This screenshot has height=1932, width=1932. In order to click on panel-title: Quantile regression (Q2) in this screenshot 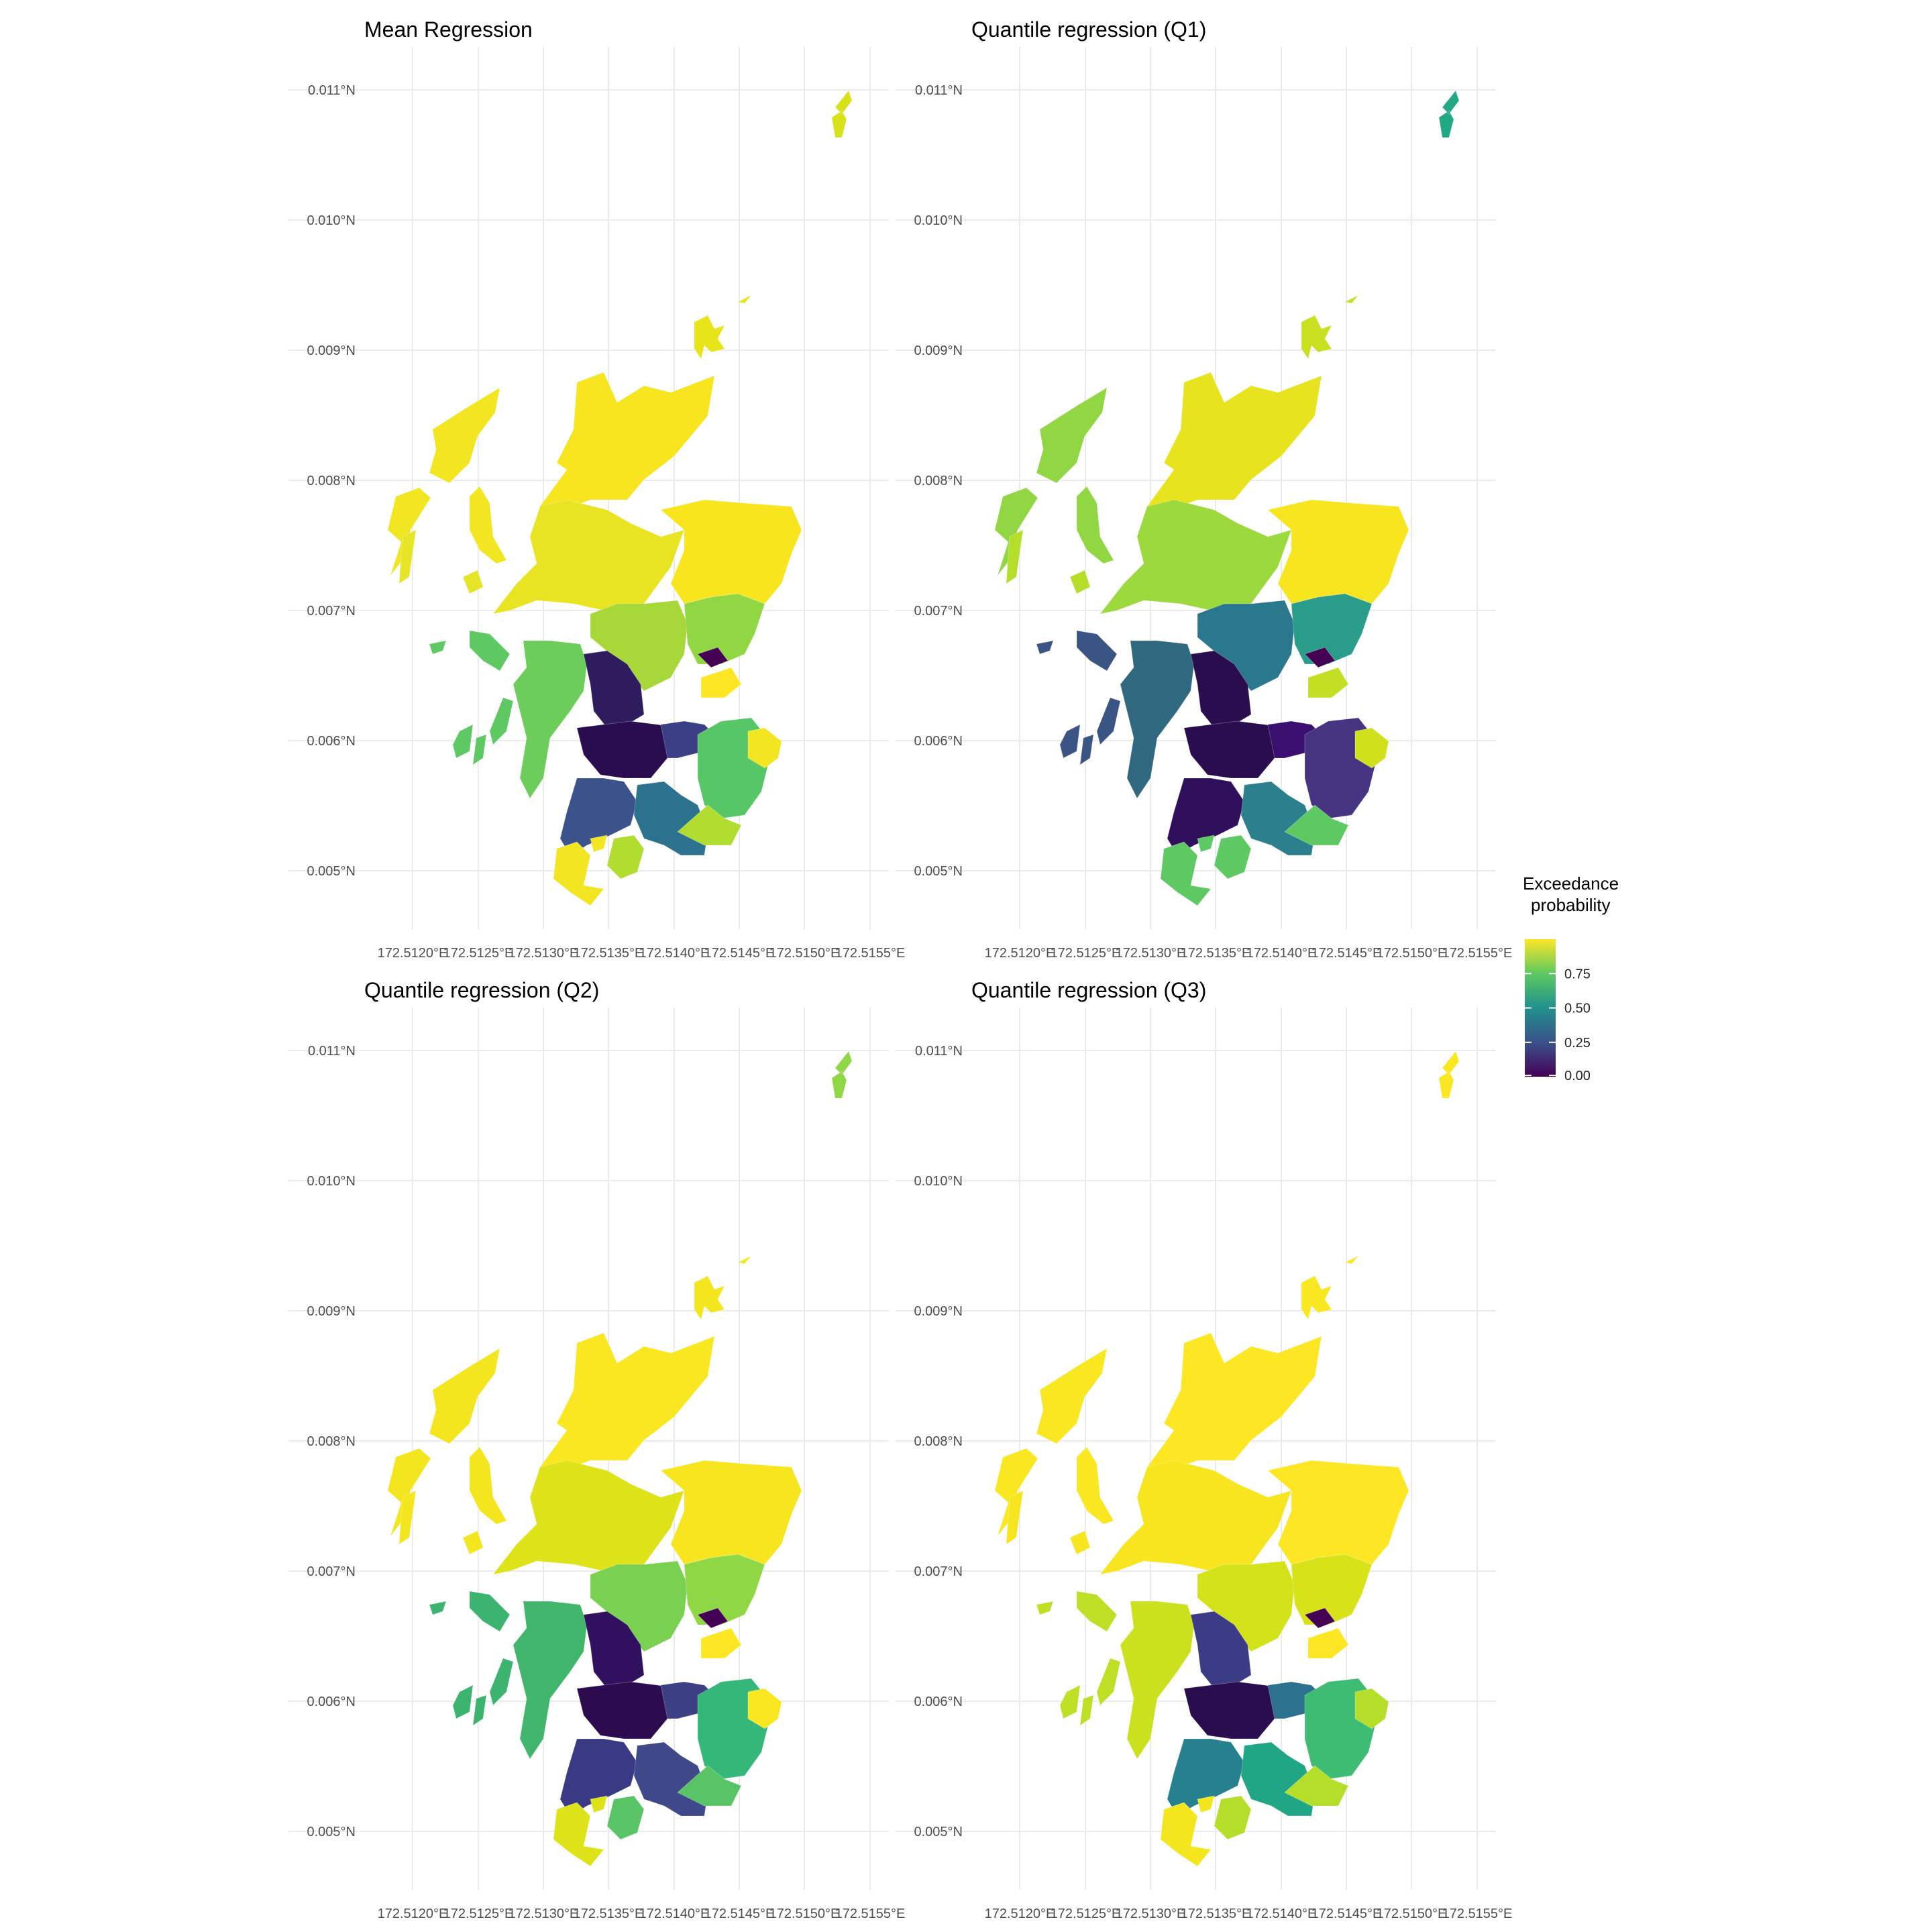, I will do `click(481, 990)`.